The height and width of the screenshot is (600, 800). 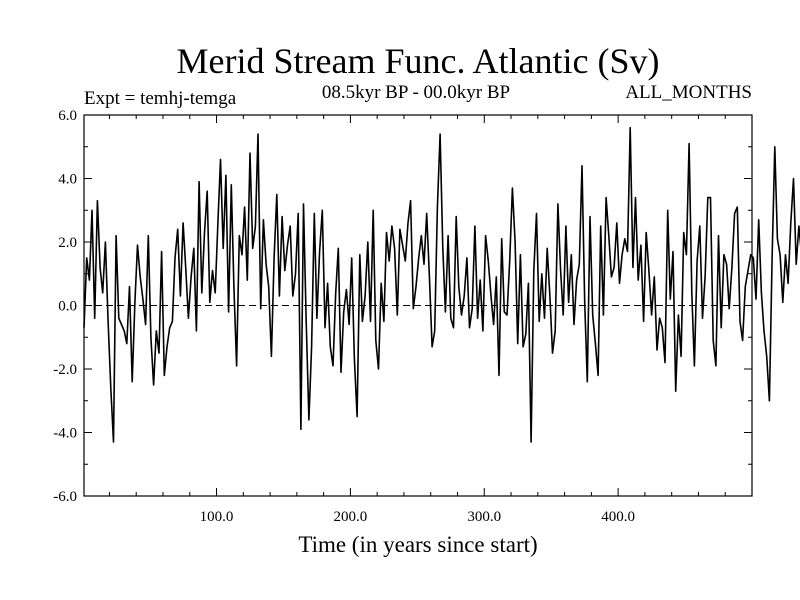 What do you see at coordinates (688, 92) in the screenshot?
I see `months-label: ALL_MONTHS` at bounding box center [688, 92].